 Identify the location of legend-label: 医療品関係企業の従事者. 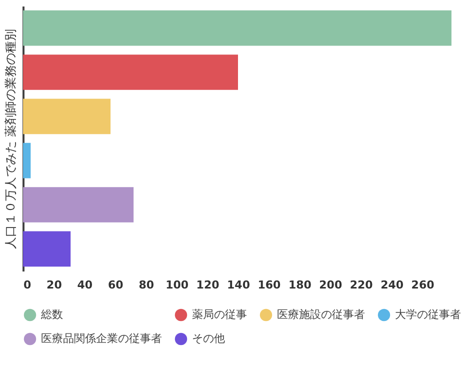
(101, 338).